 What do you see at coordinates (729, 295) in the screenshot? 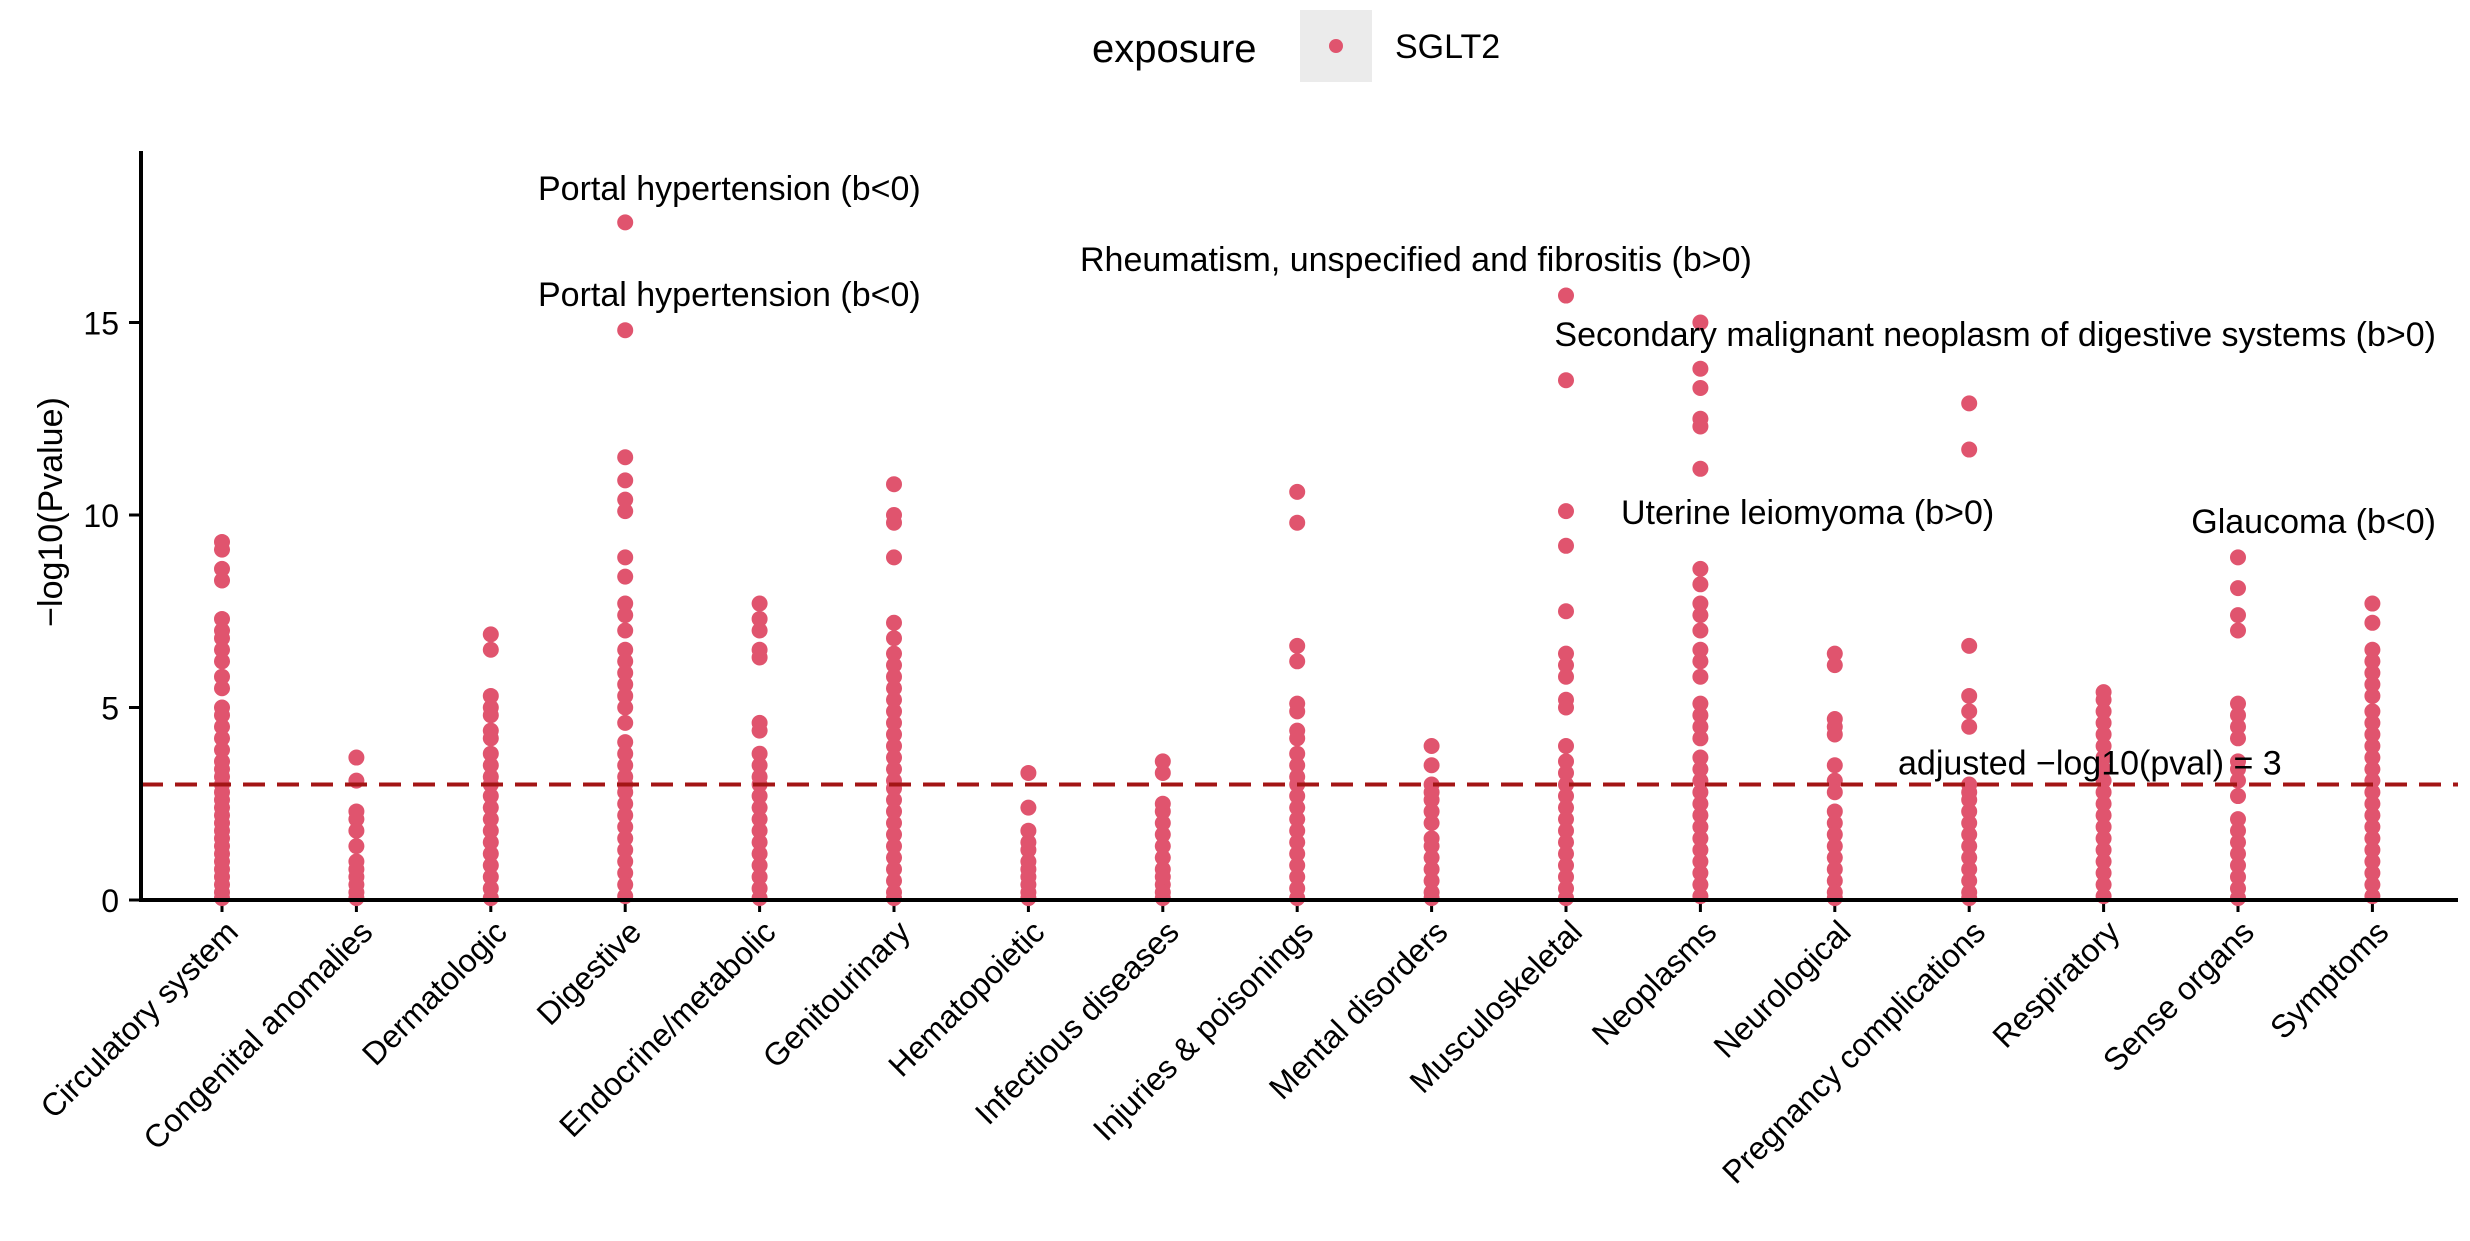
I see `annotation-label: Portal hypertension (b<0)` at bounding box center [729, 295].